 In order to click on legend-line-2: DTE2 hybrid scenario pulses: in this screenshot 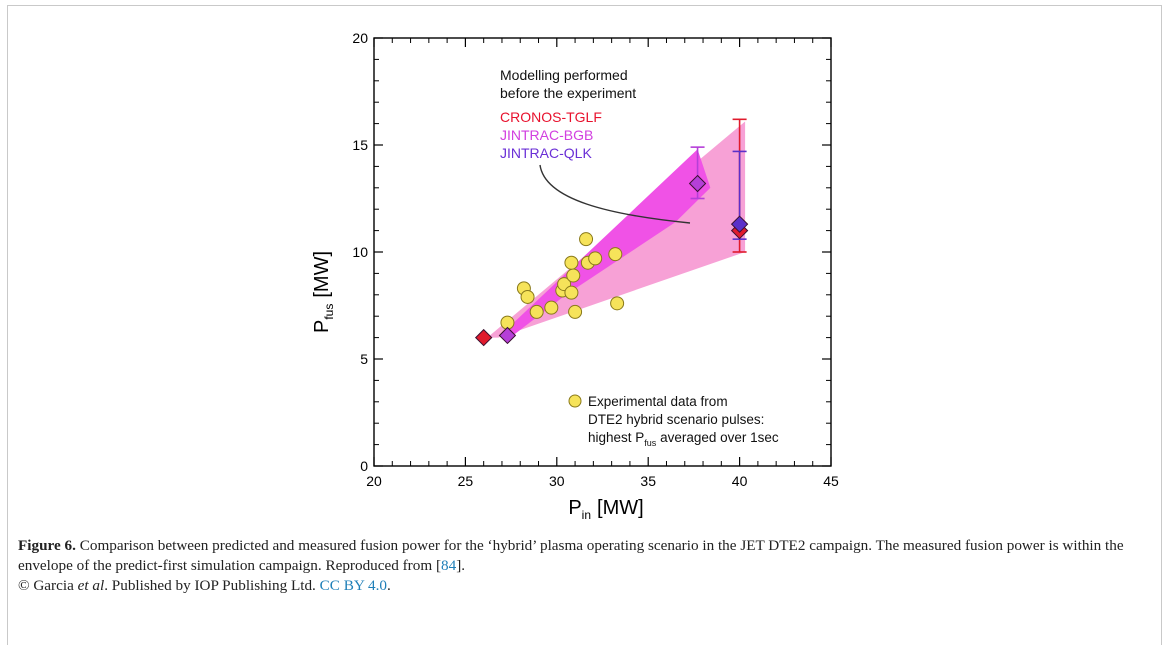, I will do `click(676, 419)`.